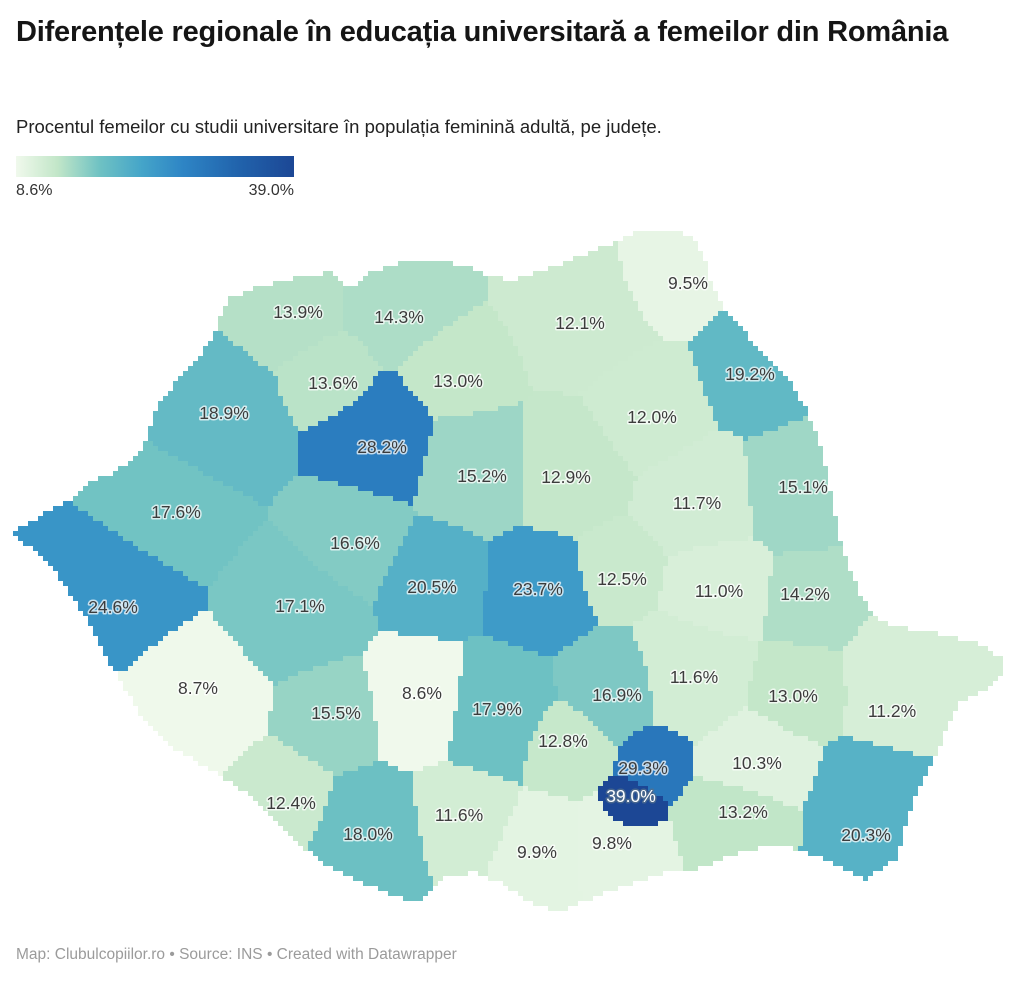 This screenshot has width=1024, height=989. I want to click on county-region-vrancea, so click(715, 588).